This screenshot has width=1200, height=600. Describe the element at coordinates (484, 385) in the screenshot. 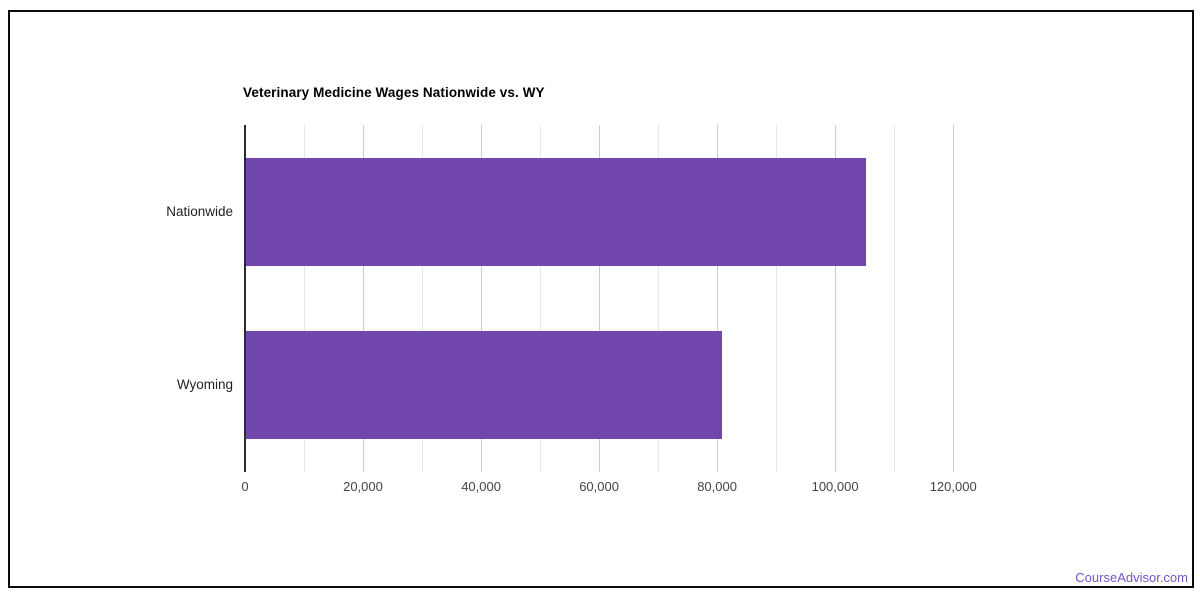

I see `bar-wyoming` at that location.